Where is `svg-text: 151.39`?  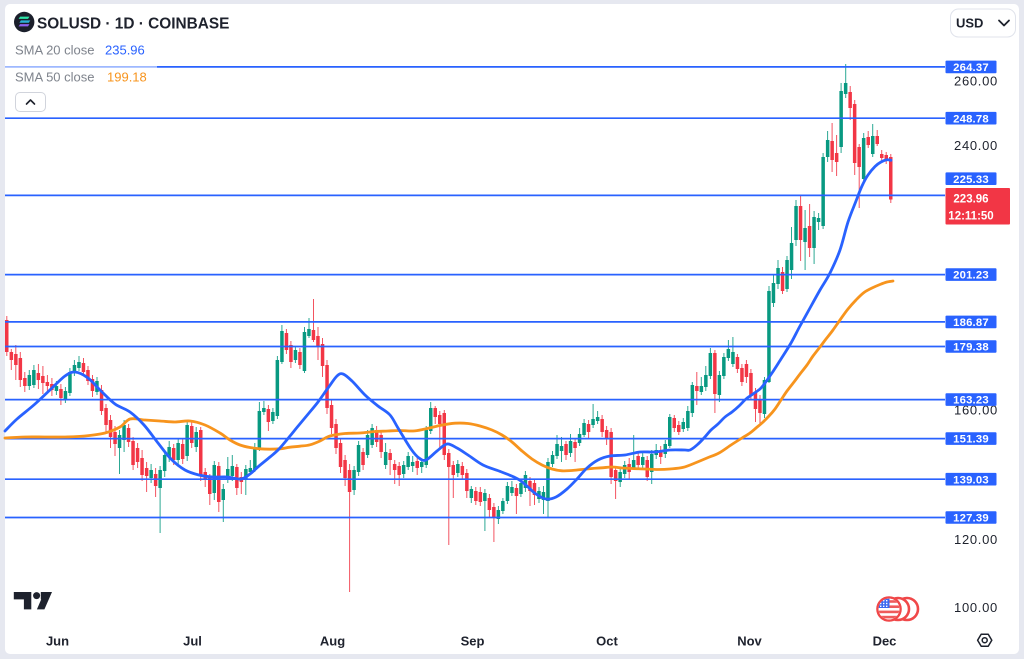
svg-text: 151.39 is located at coordinates (971, 440).